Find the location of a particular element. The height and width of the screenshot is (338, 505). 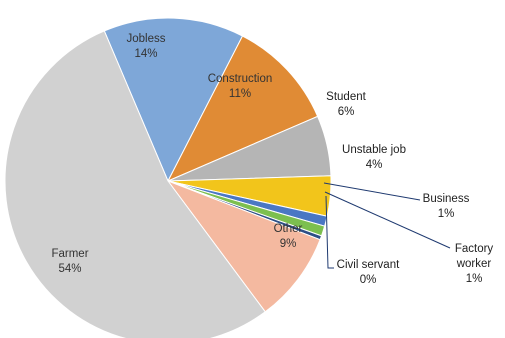

label-construction: Construction 11% is located at coordinates (240, 86).